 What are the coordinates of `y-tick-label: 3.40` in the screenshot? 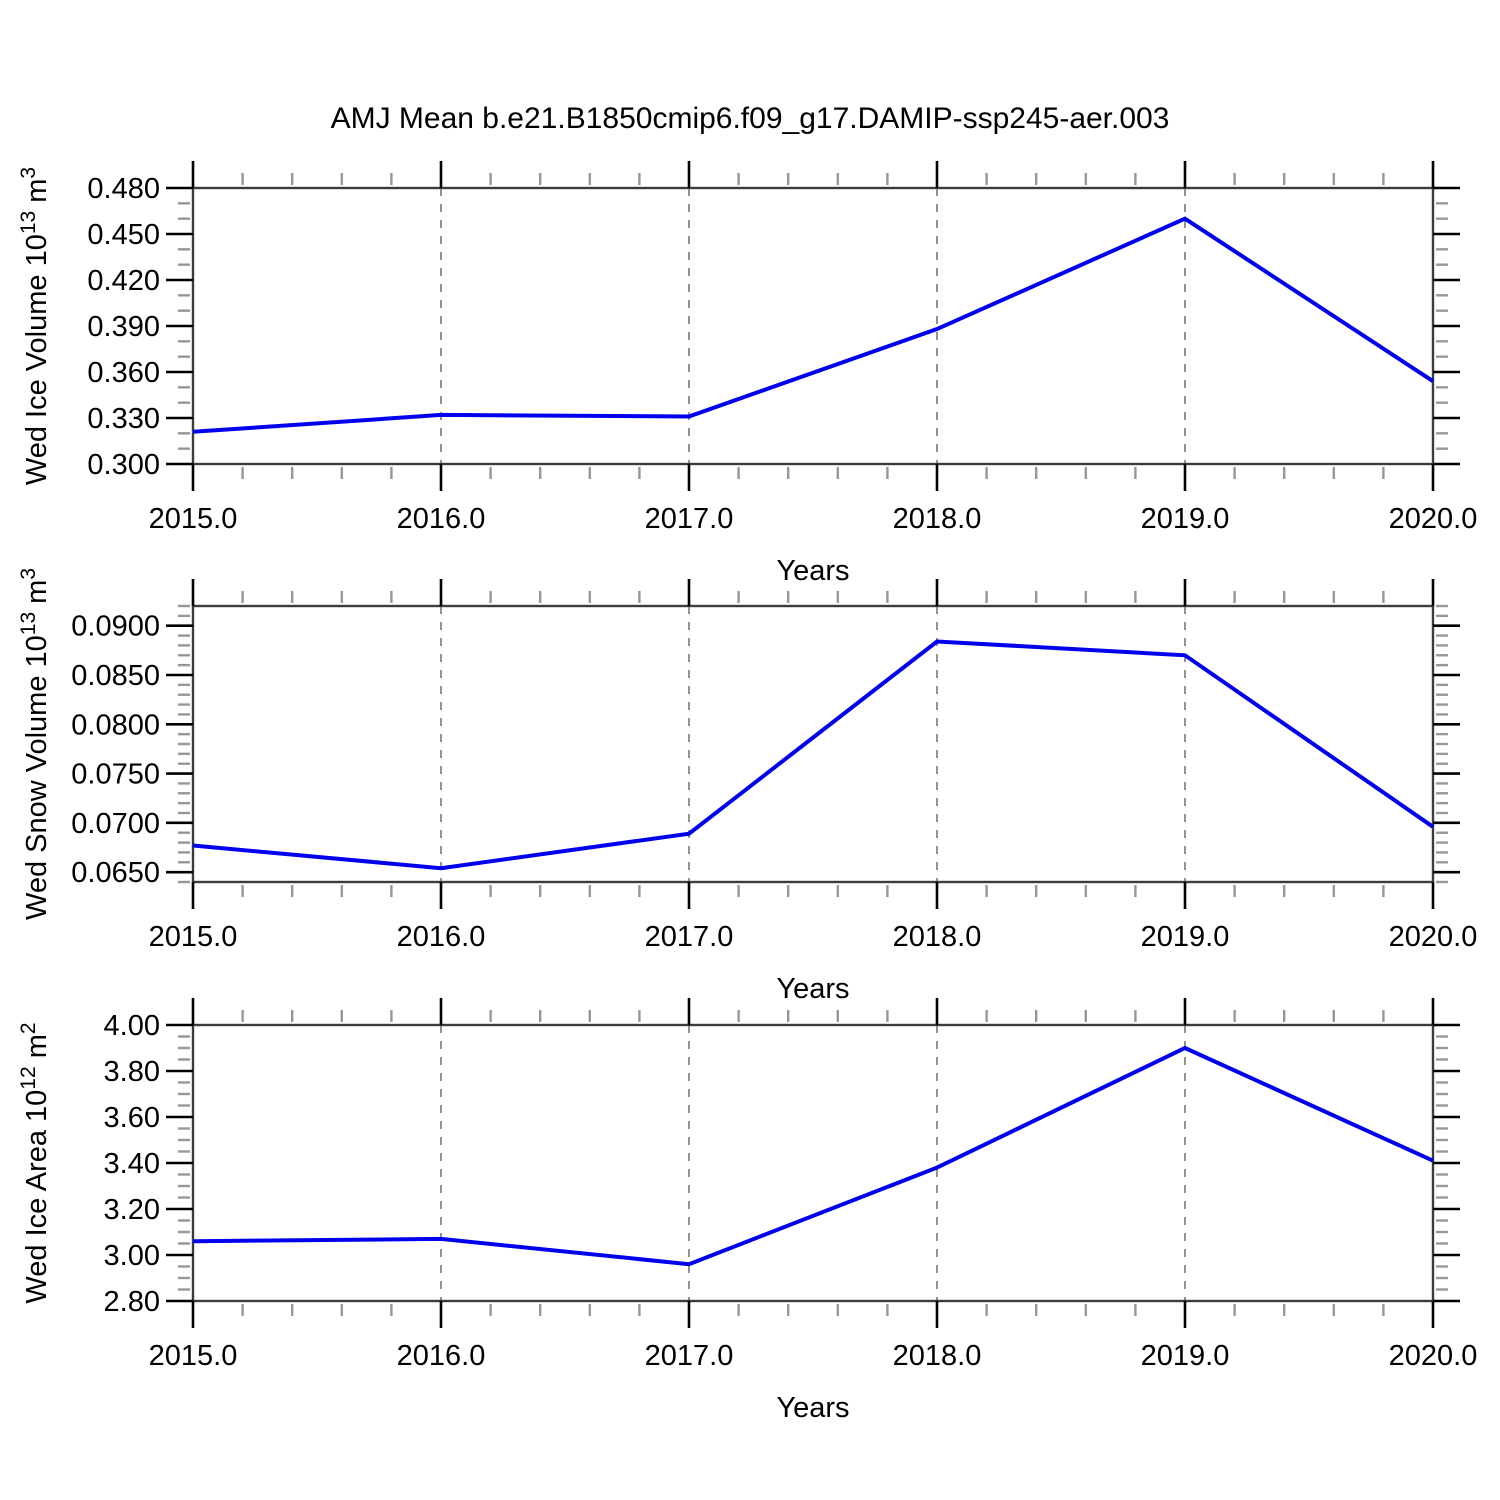 It's located at (132, 1164).